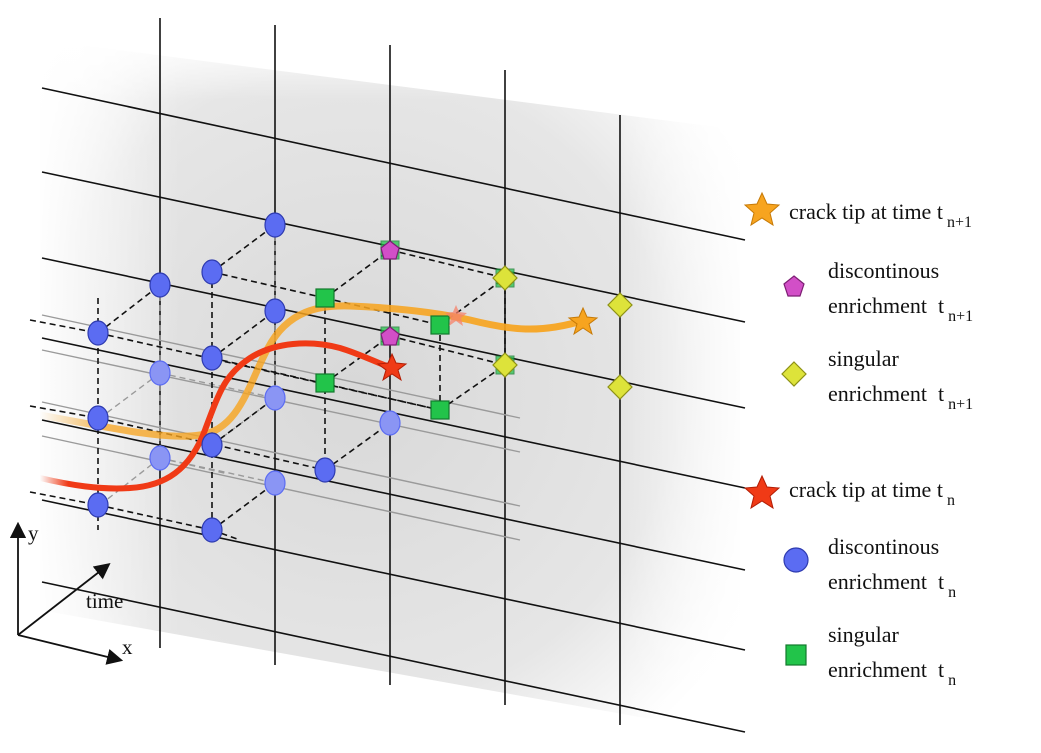 The height and width of the screenshot is (753, 1041). I want to click on svg-text:crack tip at time tn+1: crack tip at time t n+1, so click(880, 215).